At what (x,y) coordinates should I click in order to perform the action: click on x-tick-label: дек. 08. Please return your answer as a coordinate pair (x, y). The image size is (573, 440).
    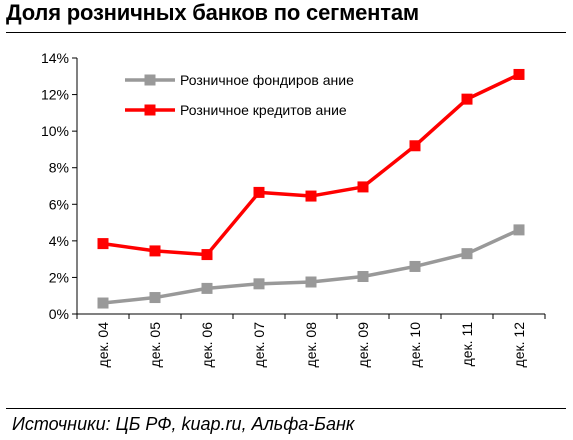
    Looking at the image, I should click on (311, 345).